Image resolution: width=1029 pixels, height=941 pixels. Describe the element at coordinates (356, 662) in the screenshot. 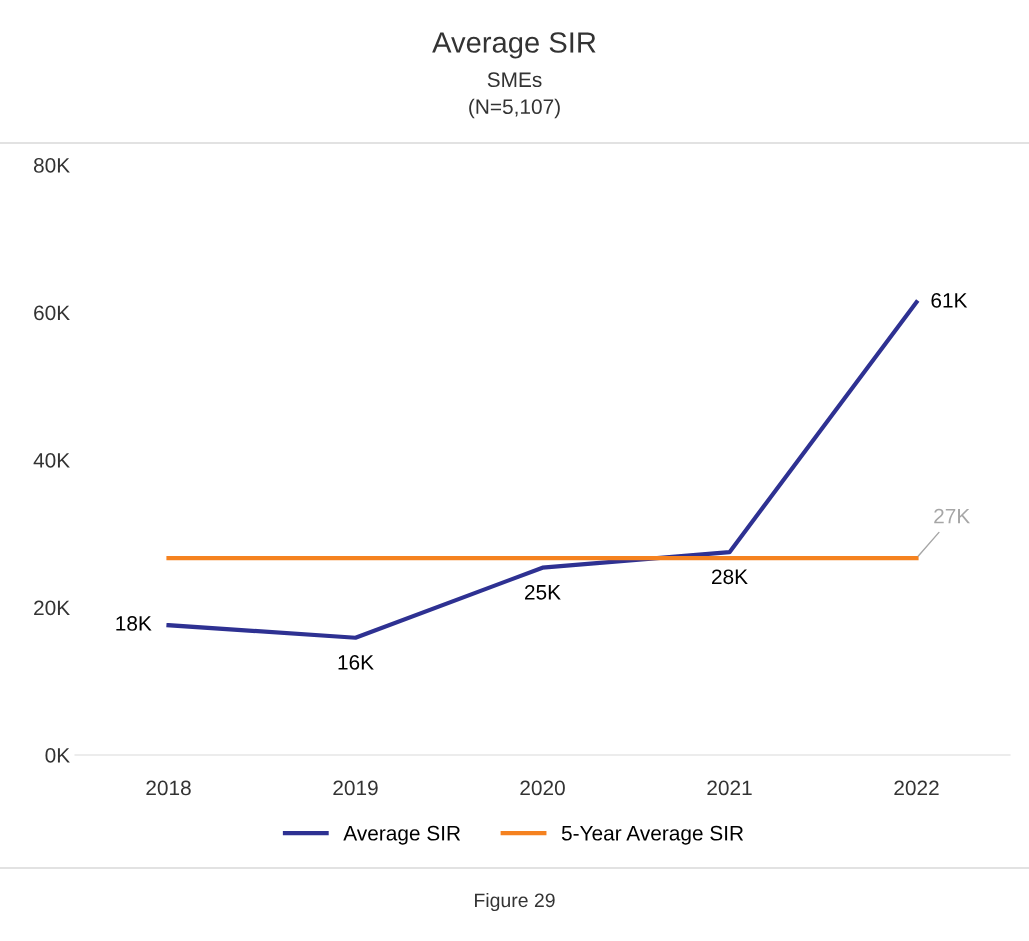

I see `data-label: 16K` at that location.